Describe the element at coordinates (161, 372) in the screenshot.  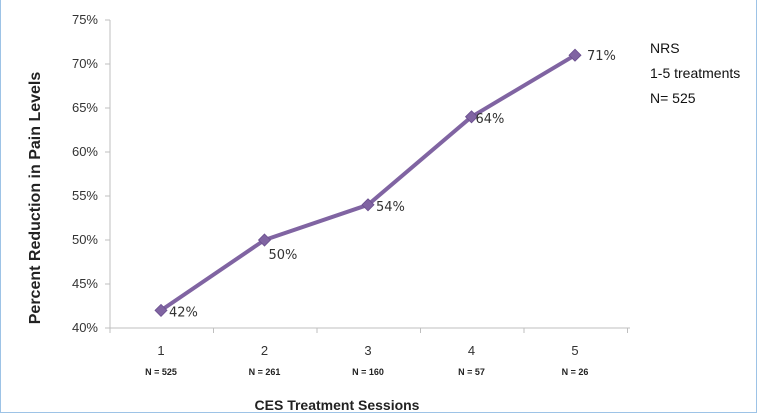
I see `x-sample-size-label: N = 525` at that location.